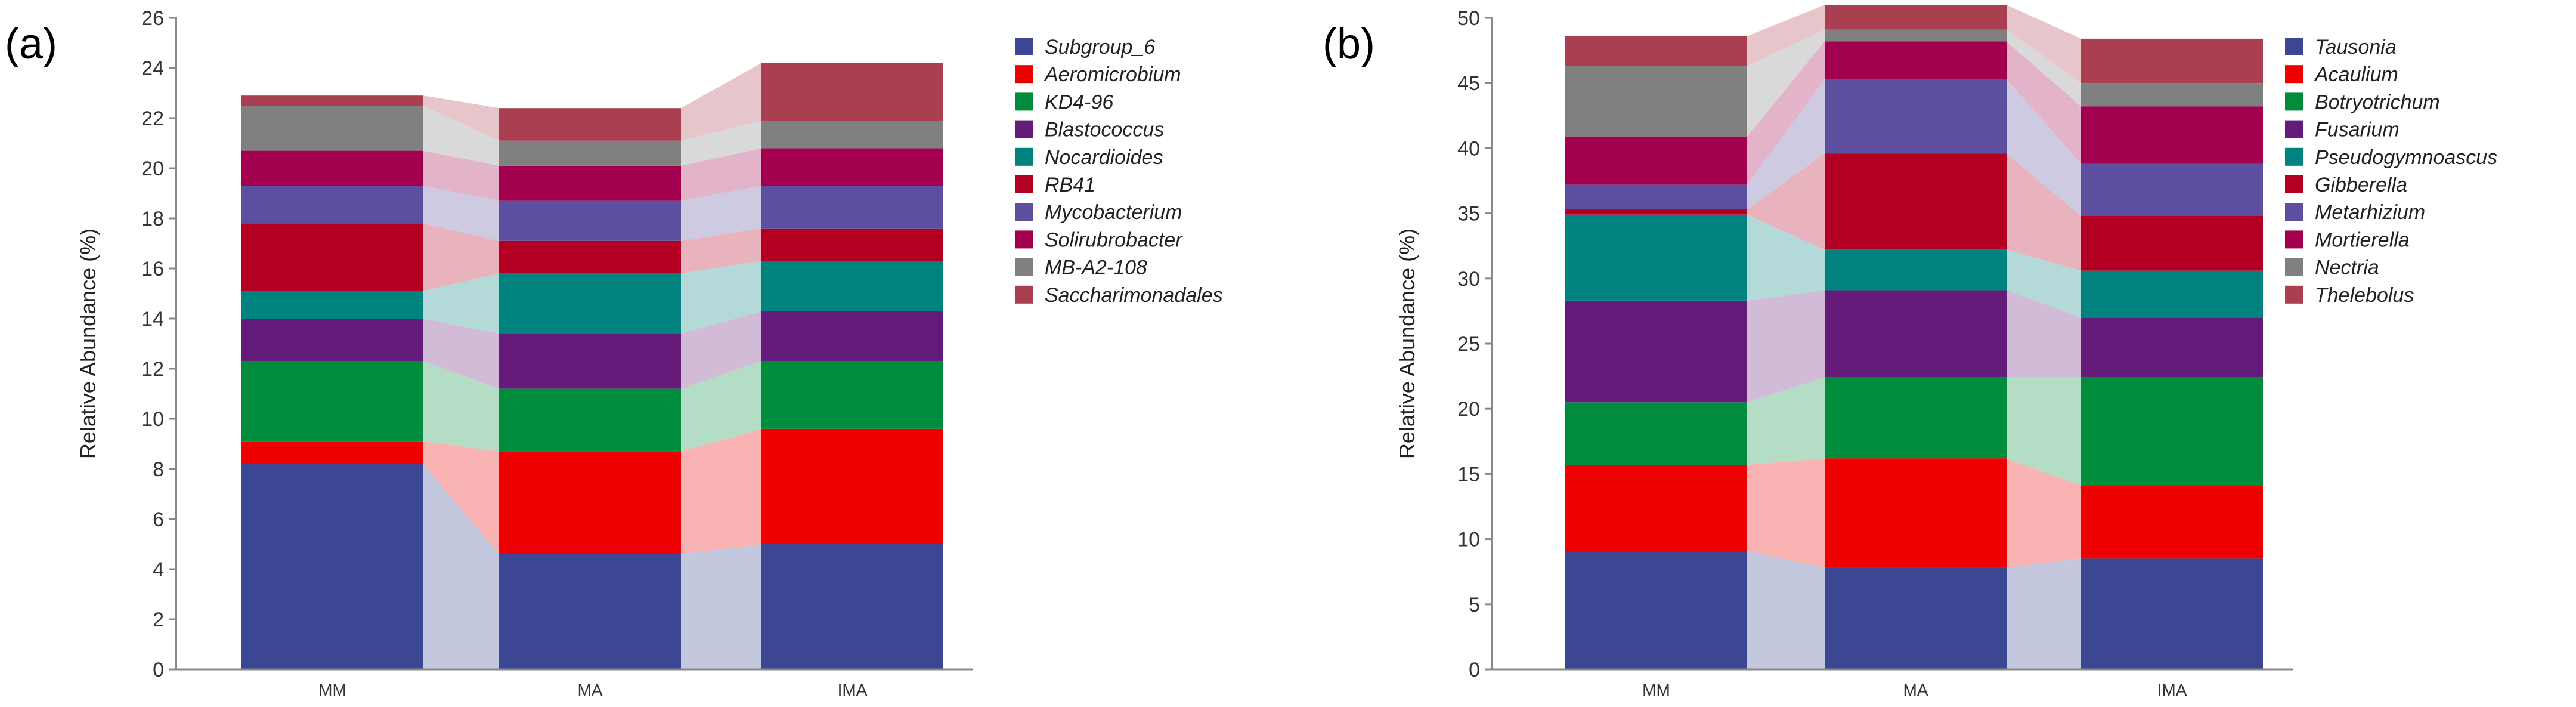 Image resolution: width=2576 pixels, height=707 pixels. I want to click on legend-entry: Saccharimonadales, so click(1134, 295).